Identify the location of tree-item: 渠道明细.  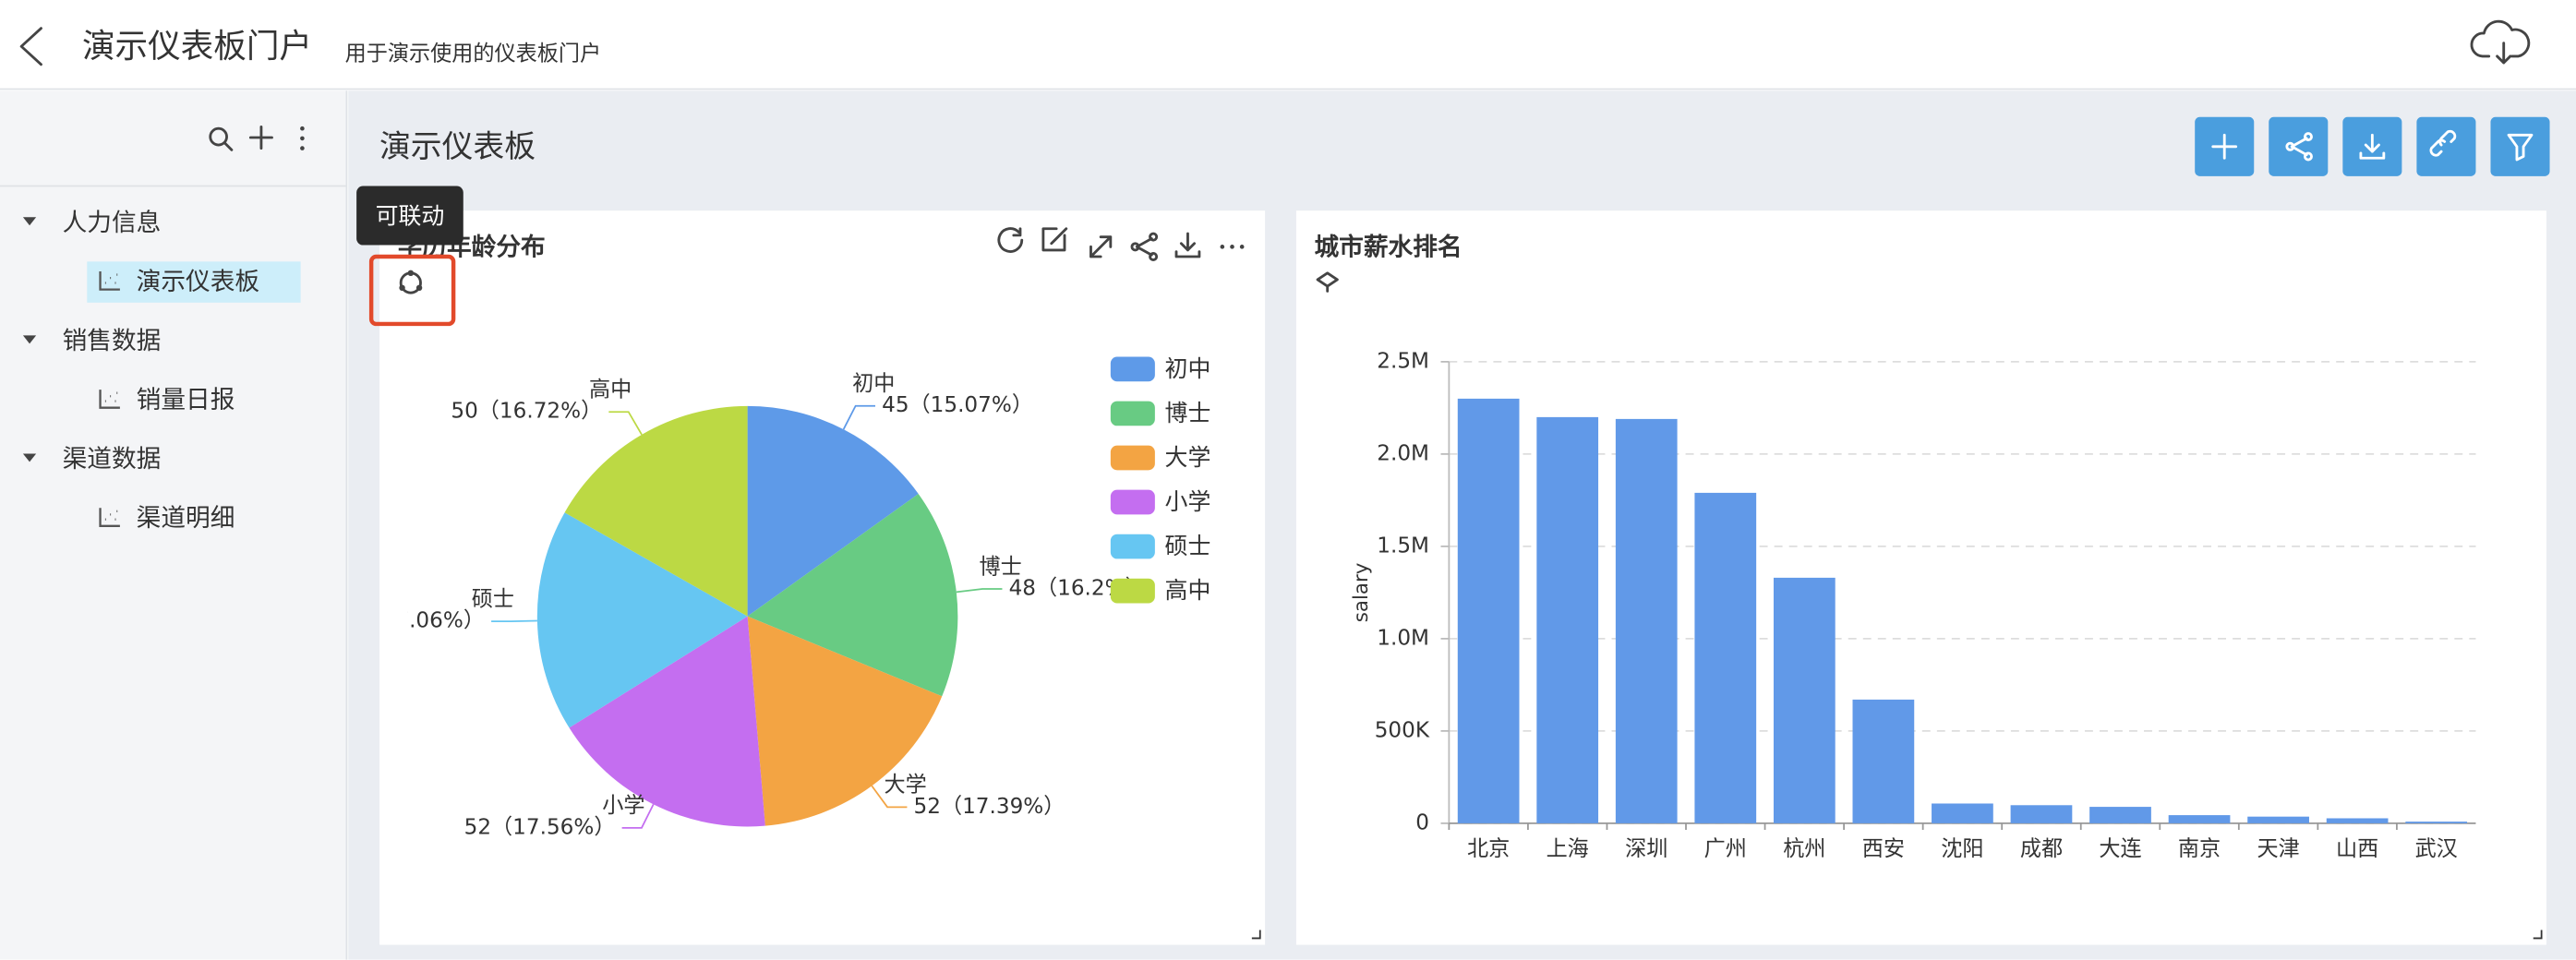
(186, 518).